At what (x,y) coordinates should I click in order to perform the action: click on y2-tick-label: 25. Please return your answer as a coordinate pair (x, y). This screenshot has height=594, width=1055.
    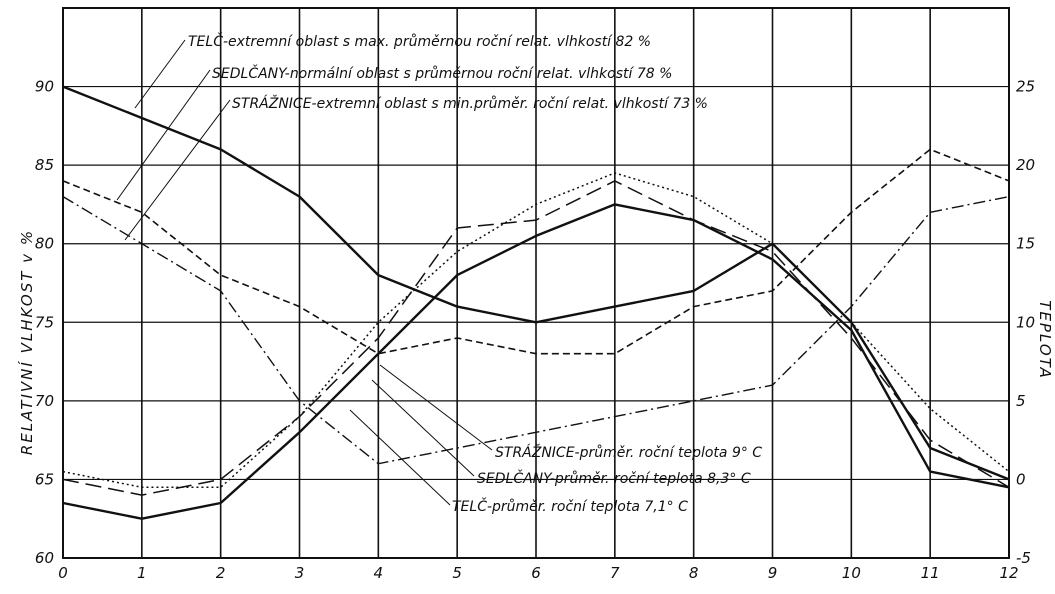
    Looking at the image, I should click on (1025, 87).